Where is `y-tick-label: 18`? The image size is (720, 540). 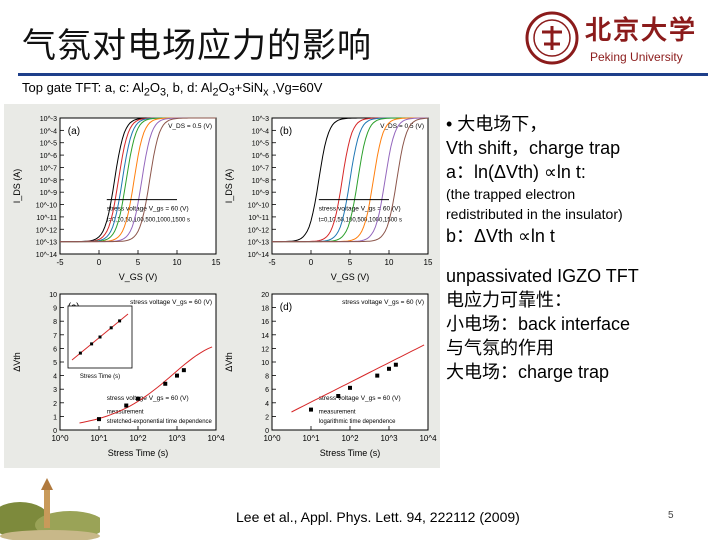
y-tick-label: 18 is located at coordinates (265, 309).